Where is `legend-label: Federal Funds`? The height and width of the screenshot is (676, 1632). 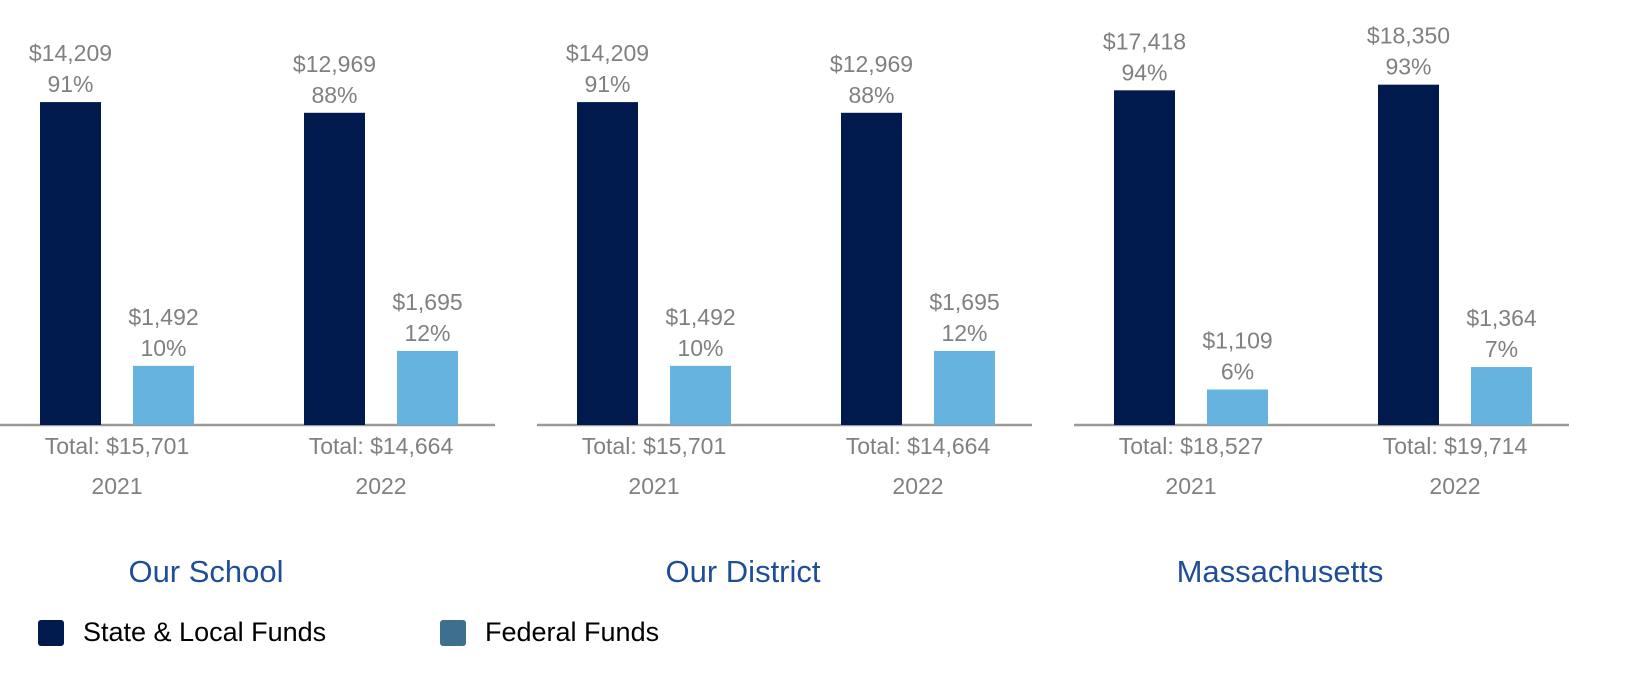 legend-label: Federal Funds is located at coordinates (572, 632).